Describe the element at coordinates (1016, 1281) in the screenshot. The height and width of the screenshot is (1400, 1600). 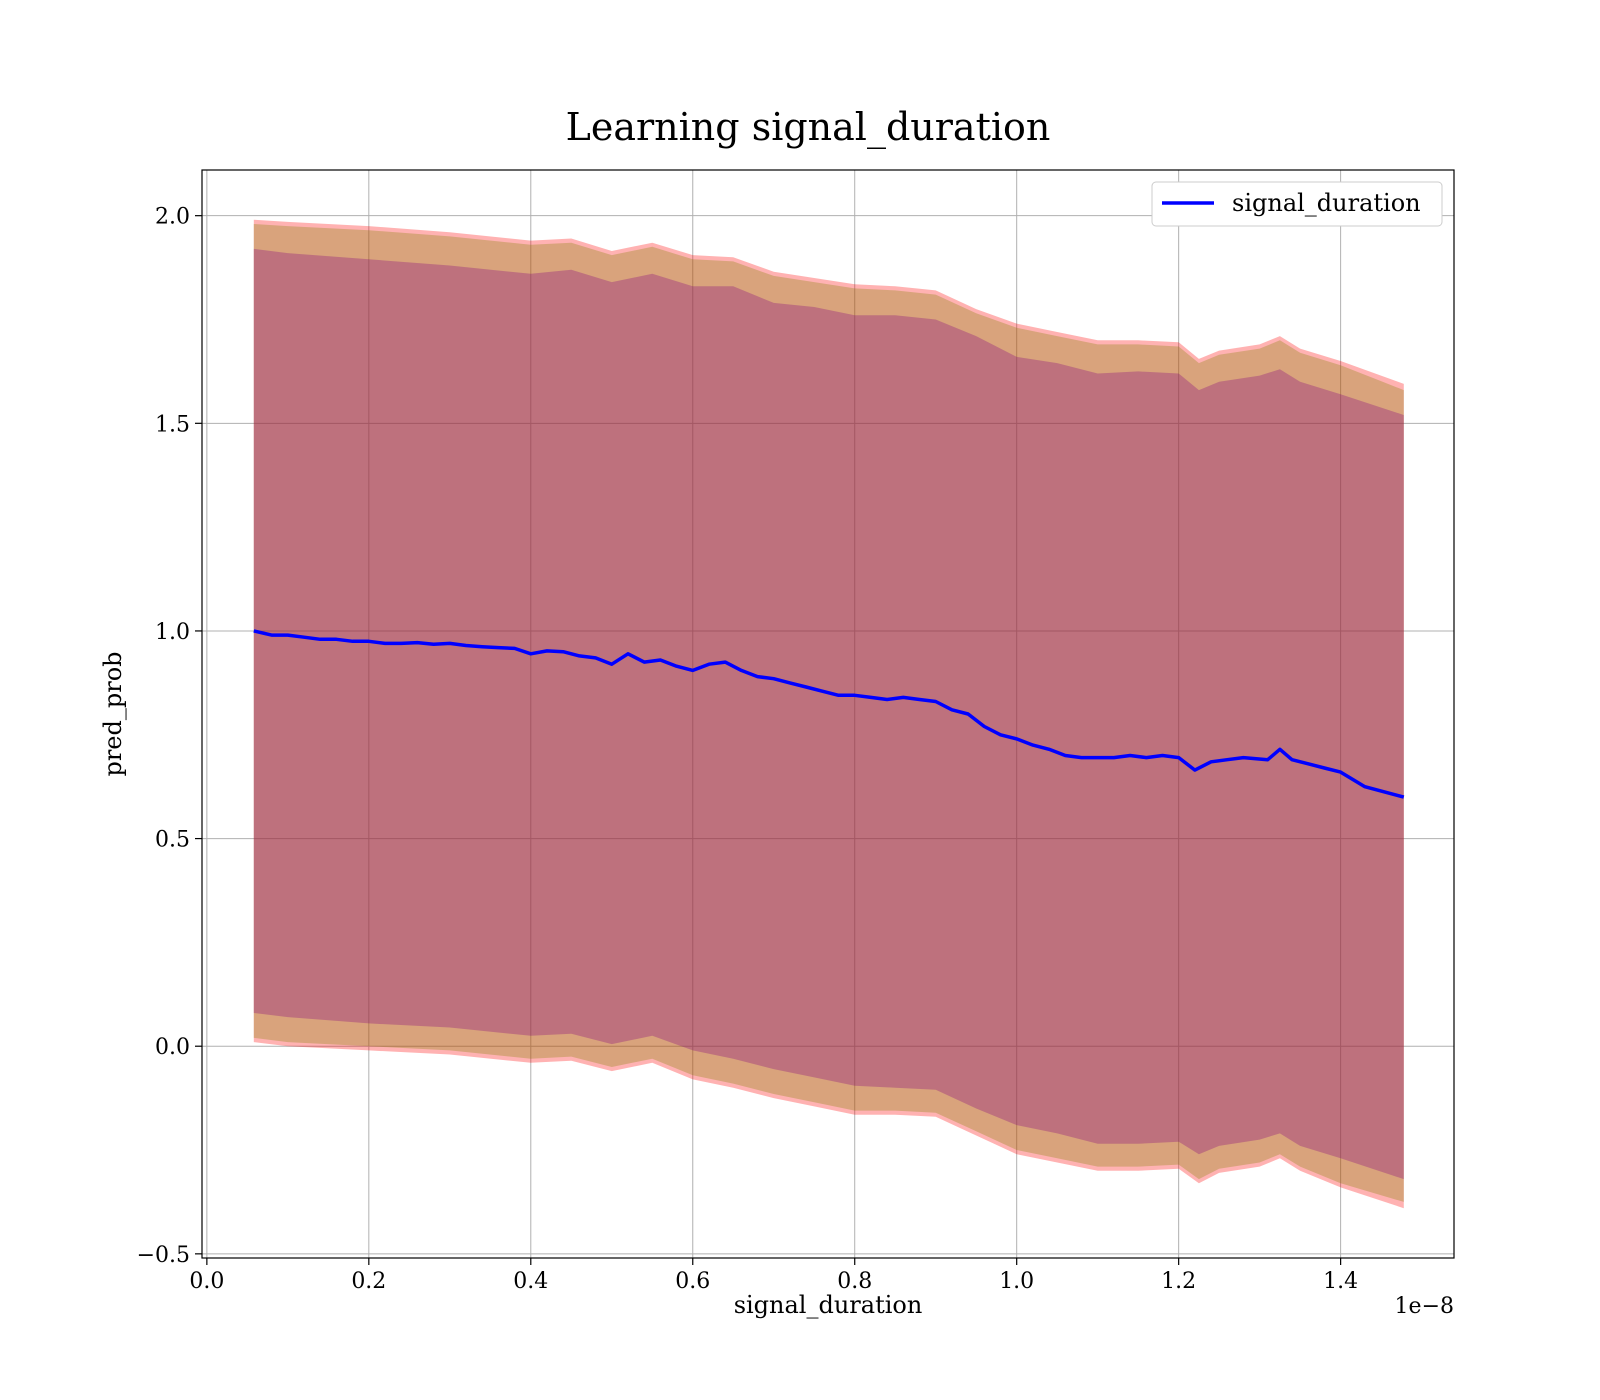
I see `x-tick-label: 1.0` at that location.